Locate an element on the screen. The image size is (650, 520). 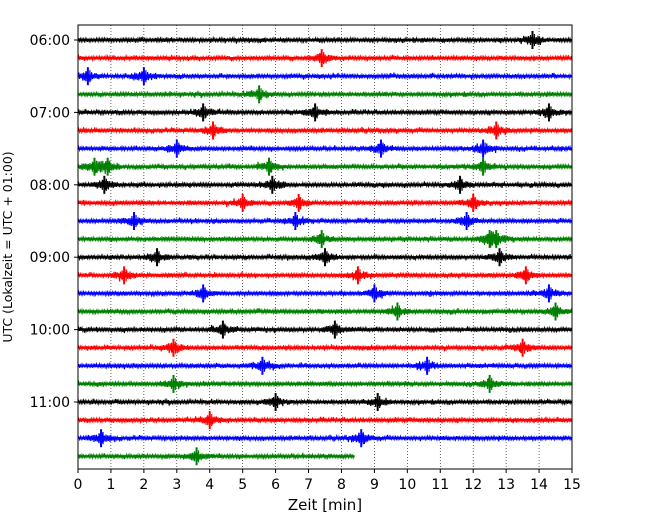
y-tick-label: 06:00 is located at coordinates (50, 41).